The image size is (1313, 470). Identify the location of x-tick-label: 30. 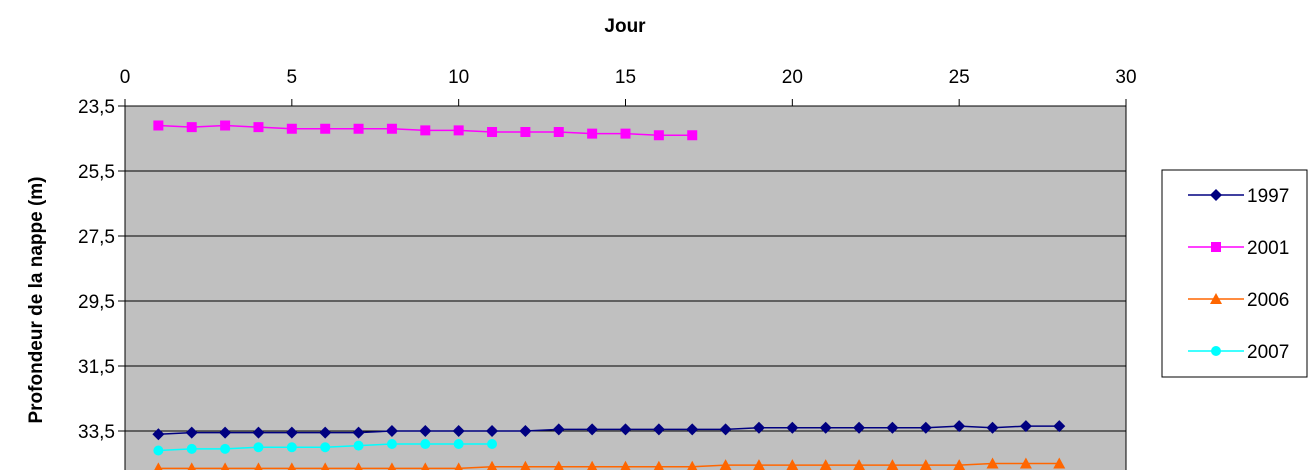
(1125, 77).